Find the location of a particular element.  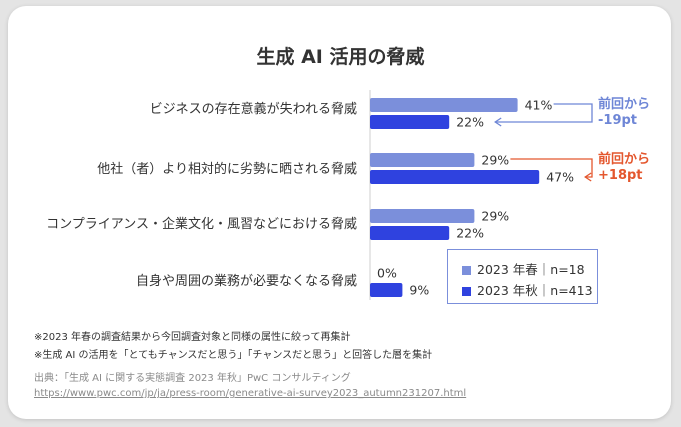

data-label: 47% is located at coordinates (560, 177).